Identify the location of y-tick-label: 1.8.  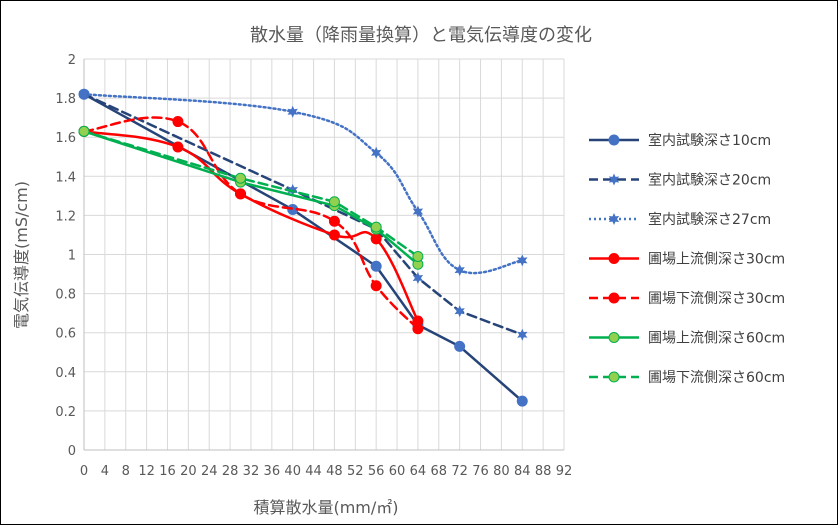
(65, 99).